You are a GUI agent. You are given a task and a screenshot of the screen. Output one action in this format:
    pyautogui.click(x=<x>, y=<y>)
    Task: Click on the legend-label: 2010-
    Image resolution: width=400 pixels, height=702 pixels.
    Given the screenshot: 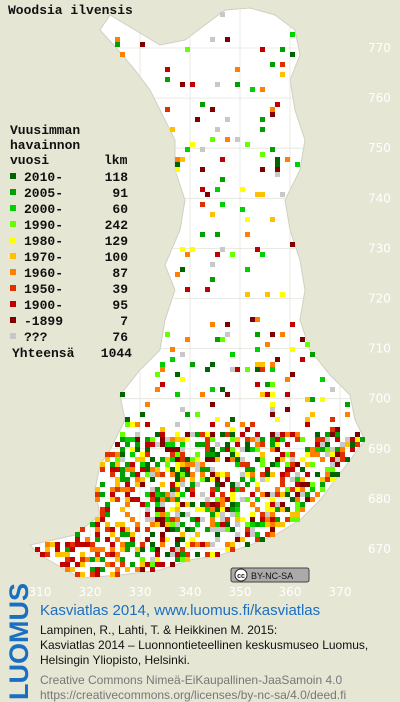 What is the action you would take?
    pyautogui.click(x=43, y=177)
    